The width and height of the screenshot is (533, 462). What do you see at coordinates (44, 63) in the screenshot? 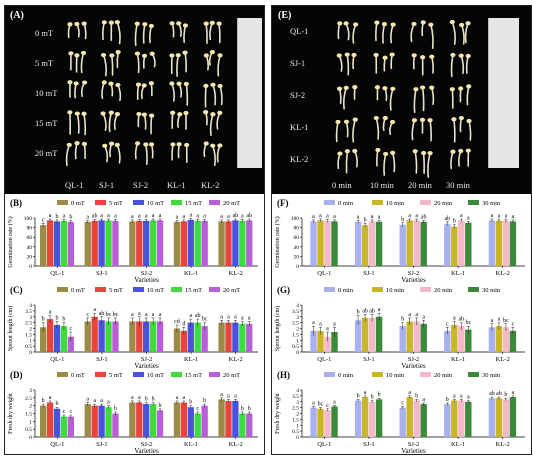
I see `photo-row-label: 5 mT` at bounding box center [44, 63].